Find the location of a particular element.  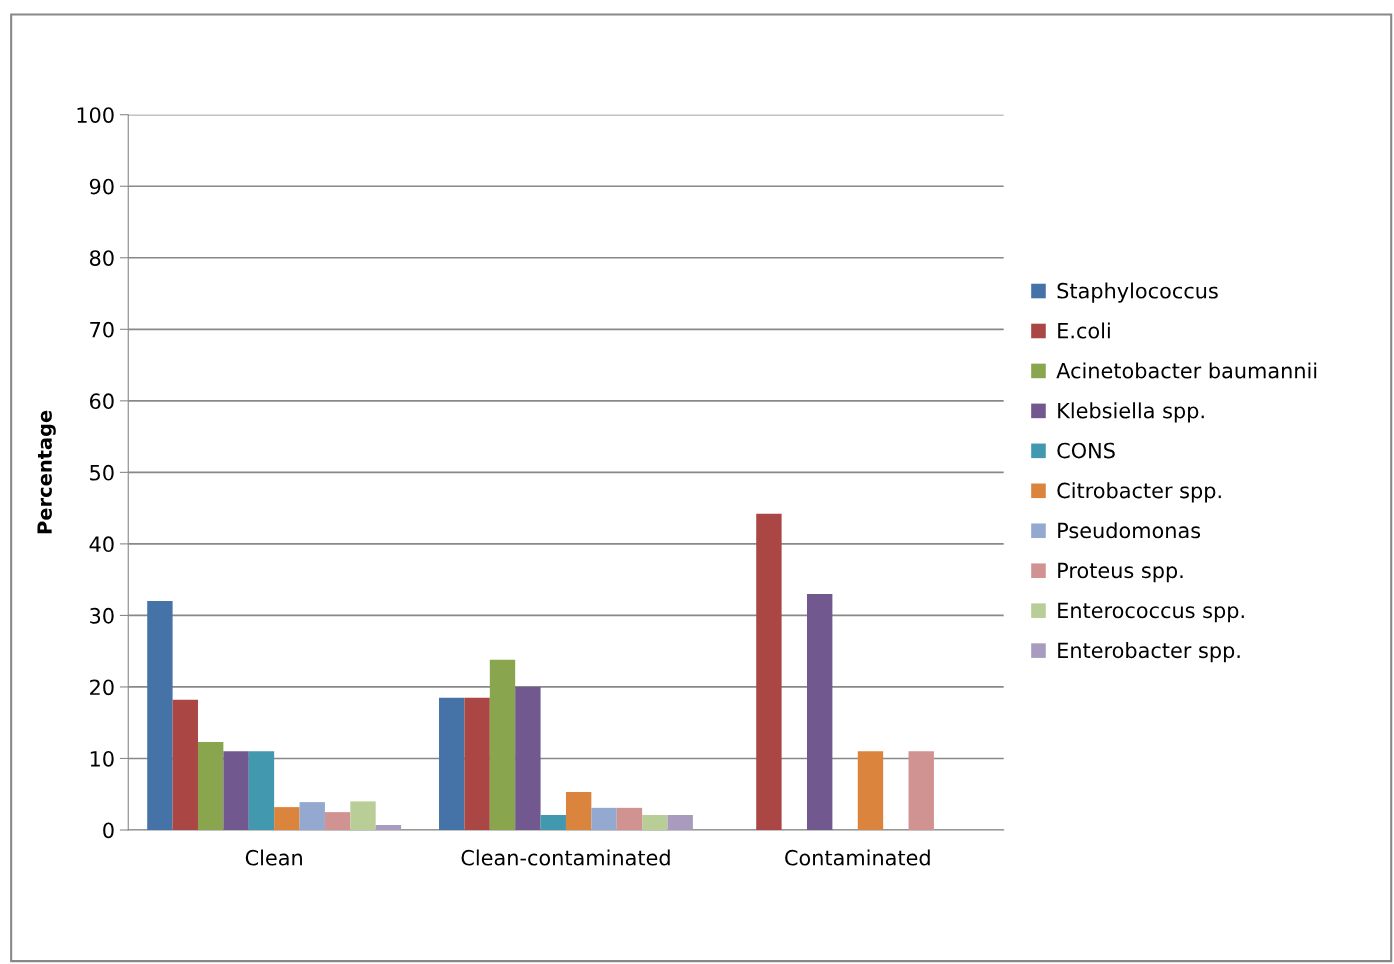

y-tick-label: 100 is located at coordinates (95, 115).